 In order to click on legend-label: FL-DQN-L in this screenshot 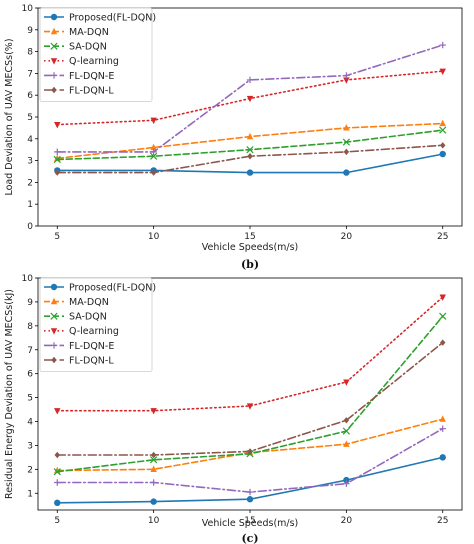, I will do `click(91, 90)`.